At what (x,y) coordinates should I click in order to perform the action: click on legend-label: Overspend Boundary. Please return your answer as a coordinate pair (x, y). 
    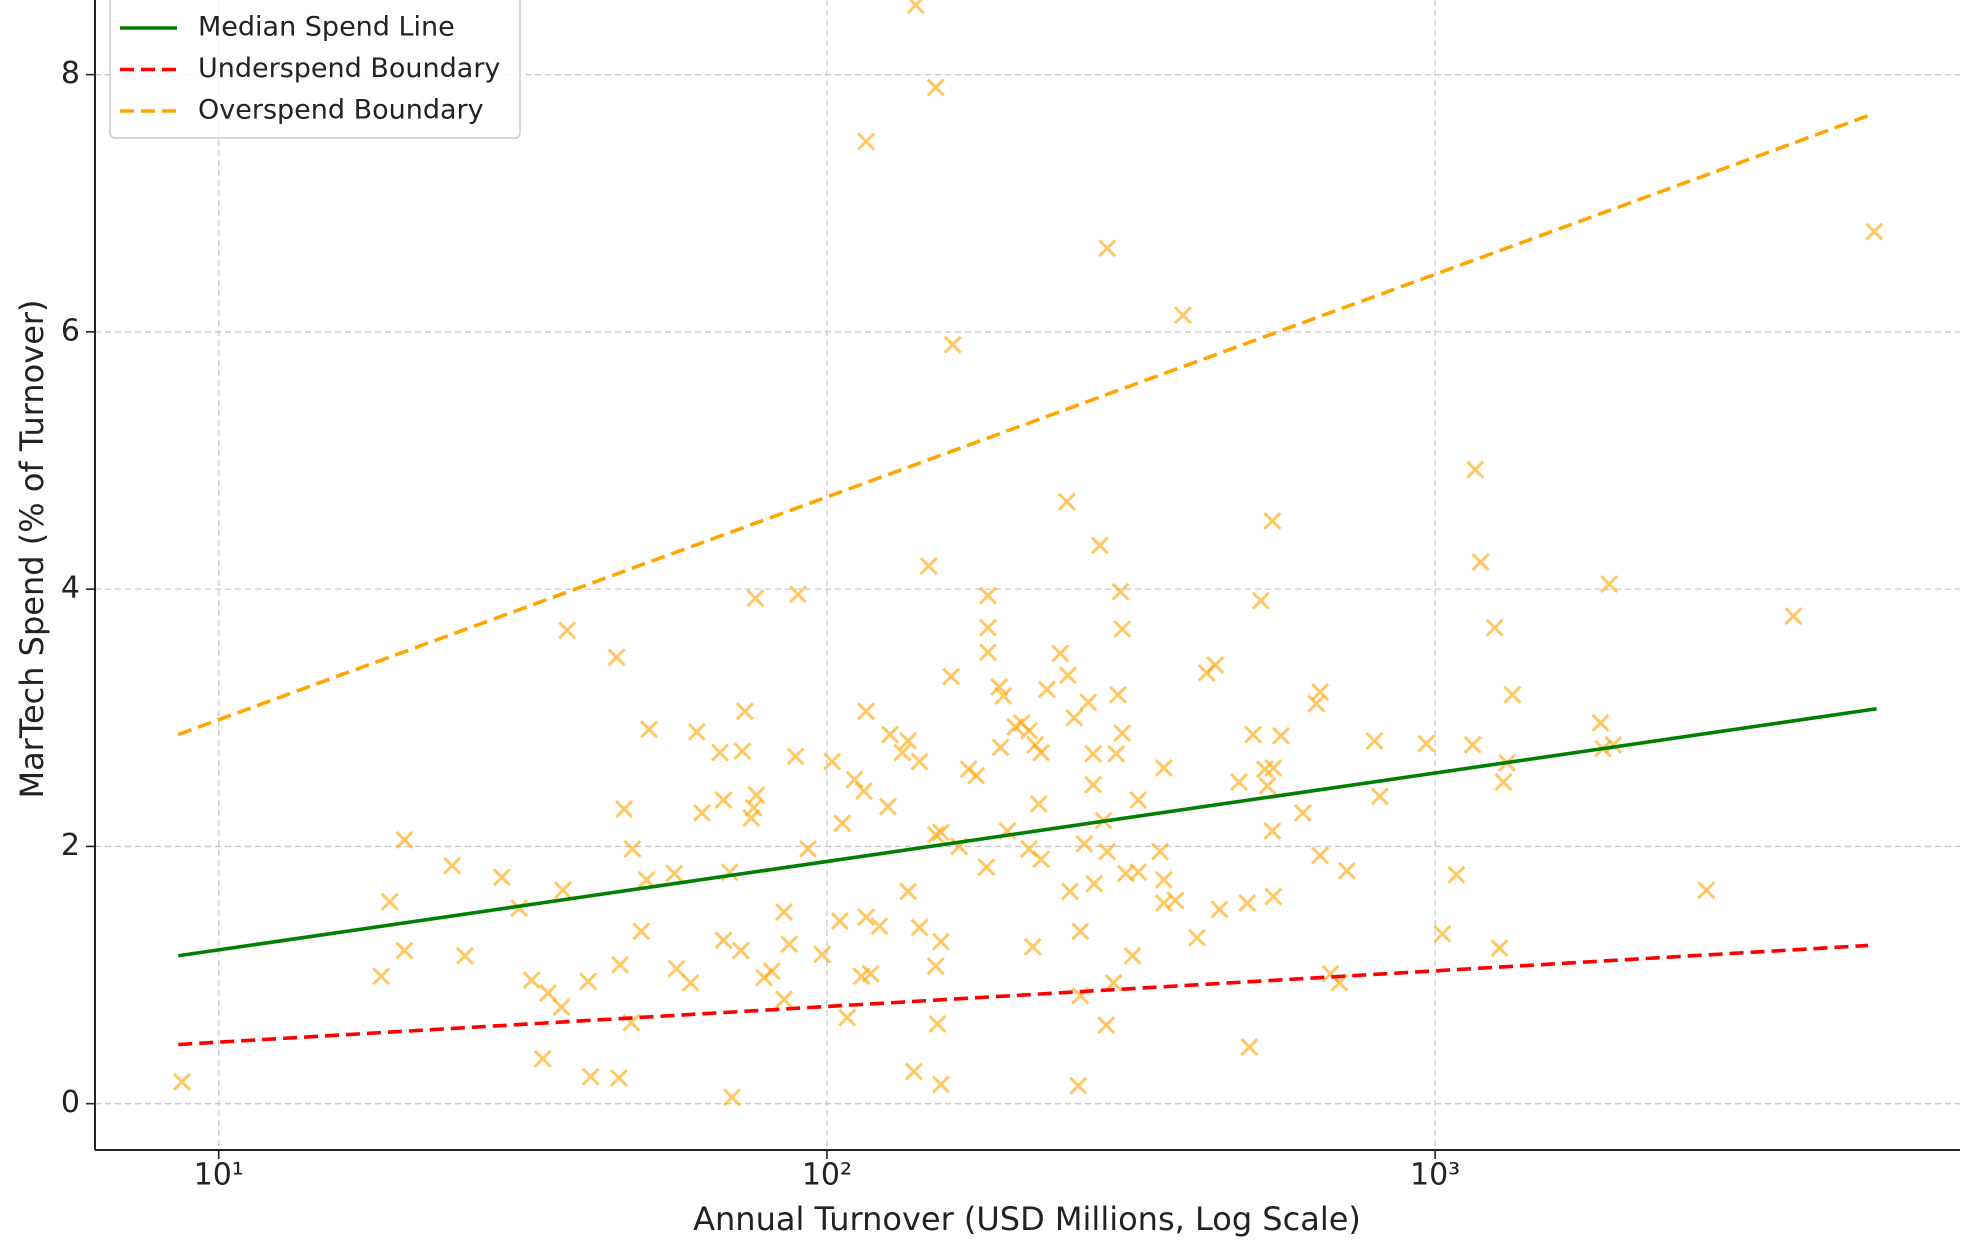
    Looking at the image, I should click on (341, 110).